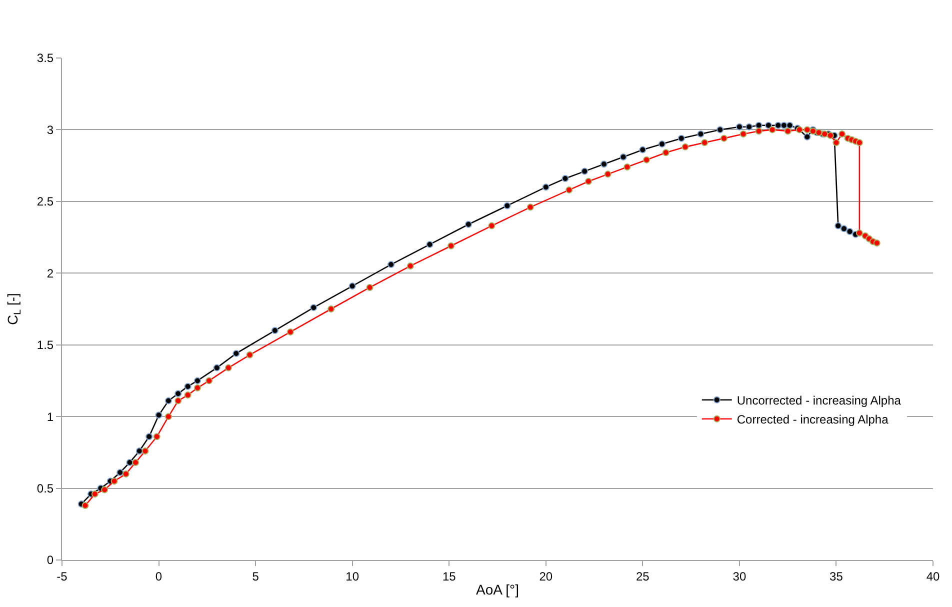 The height and width of the screenshot is (607, 952). Describe the element at coordinates (819, 401) in the screenshot. I see `legend-label: Uncorrected - increasing Alpha` at that location.